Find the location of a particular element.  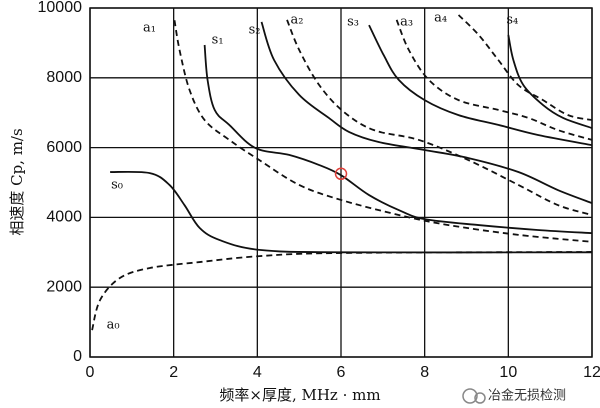

x-tick-label: 4 is located at coordinates (257, 372).